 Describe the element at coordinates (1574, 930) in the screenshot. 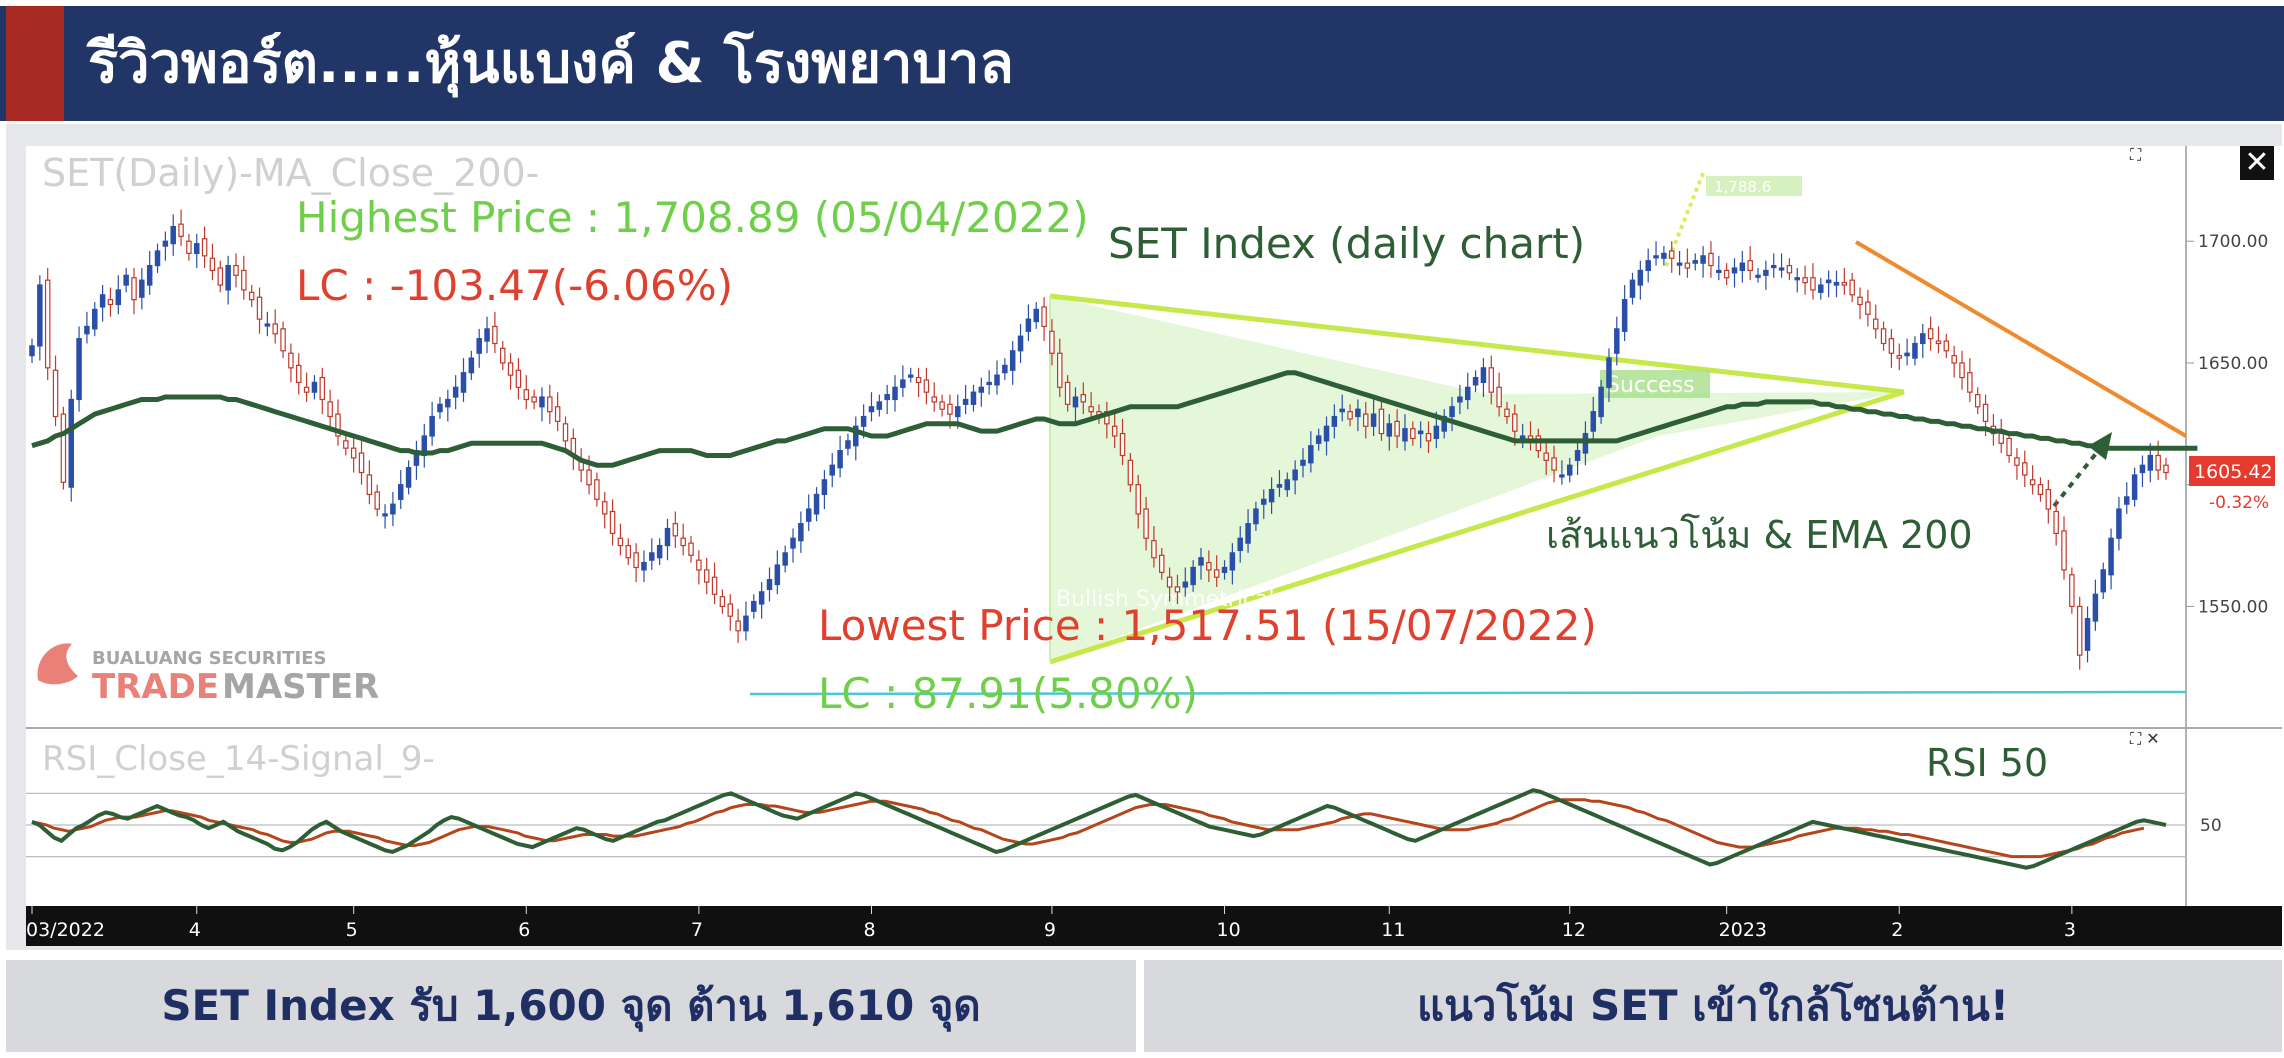

I see `x-tick-label: 12` at that location.